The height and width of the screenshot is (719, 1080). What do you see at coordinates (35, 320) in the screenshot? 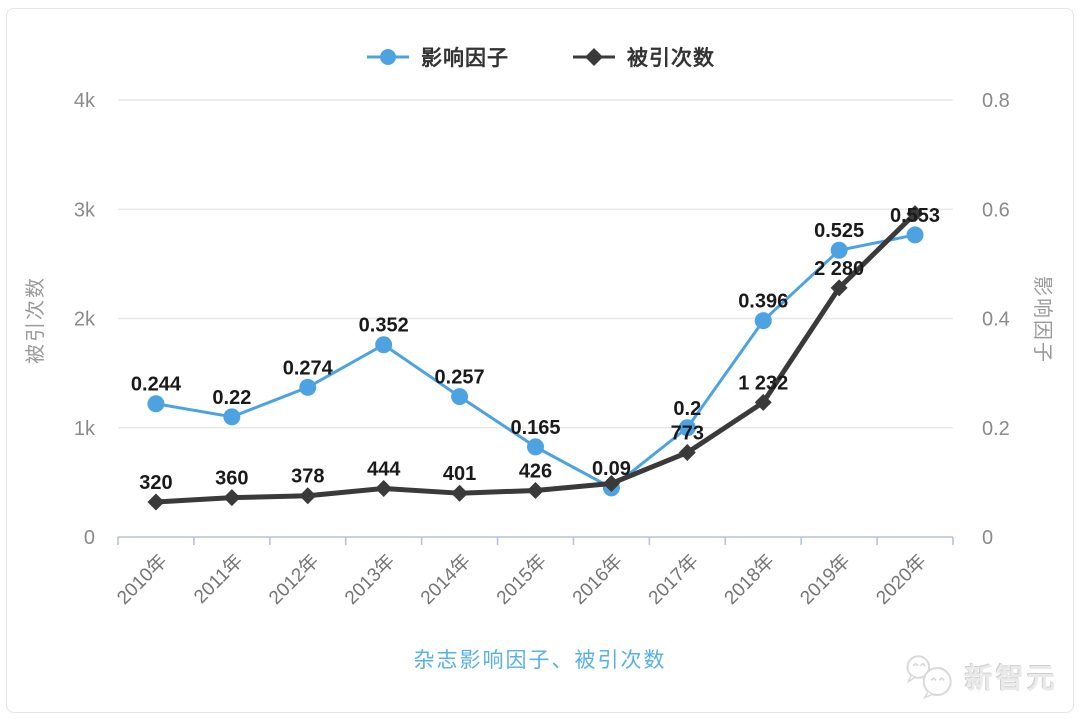
I see `left-axis-title: 被引次数` at bounding box center [35, 320].